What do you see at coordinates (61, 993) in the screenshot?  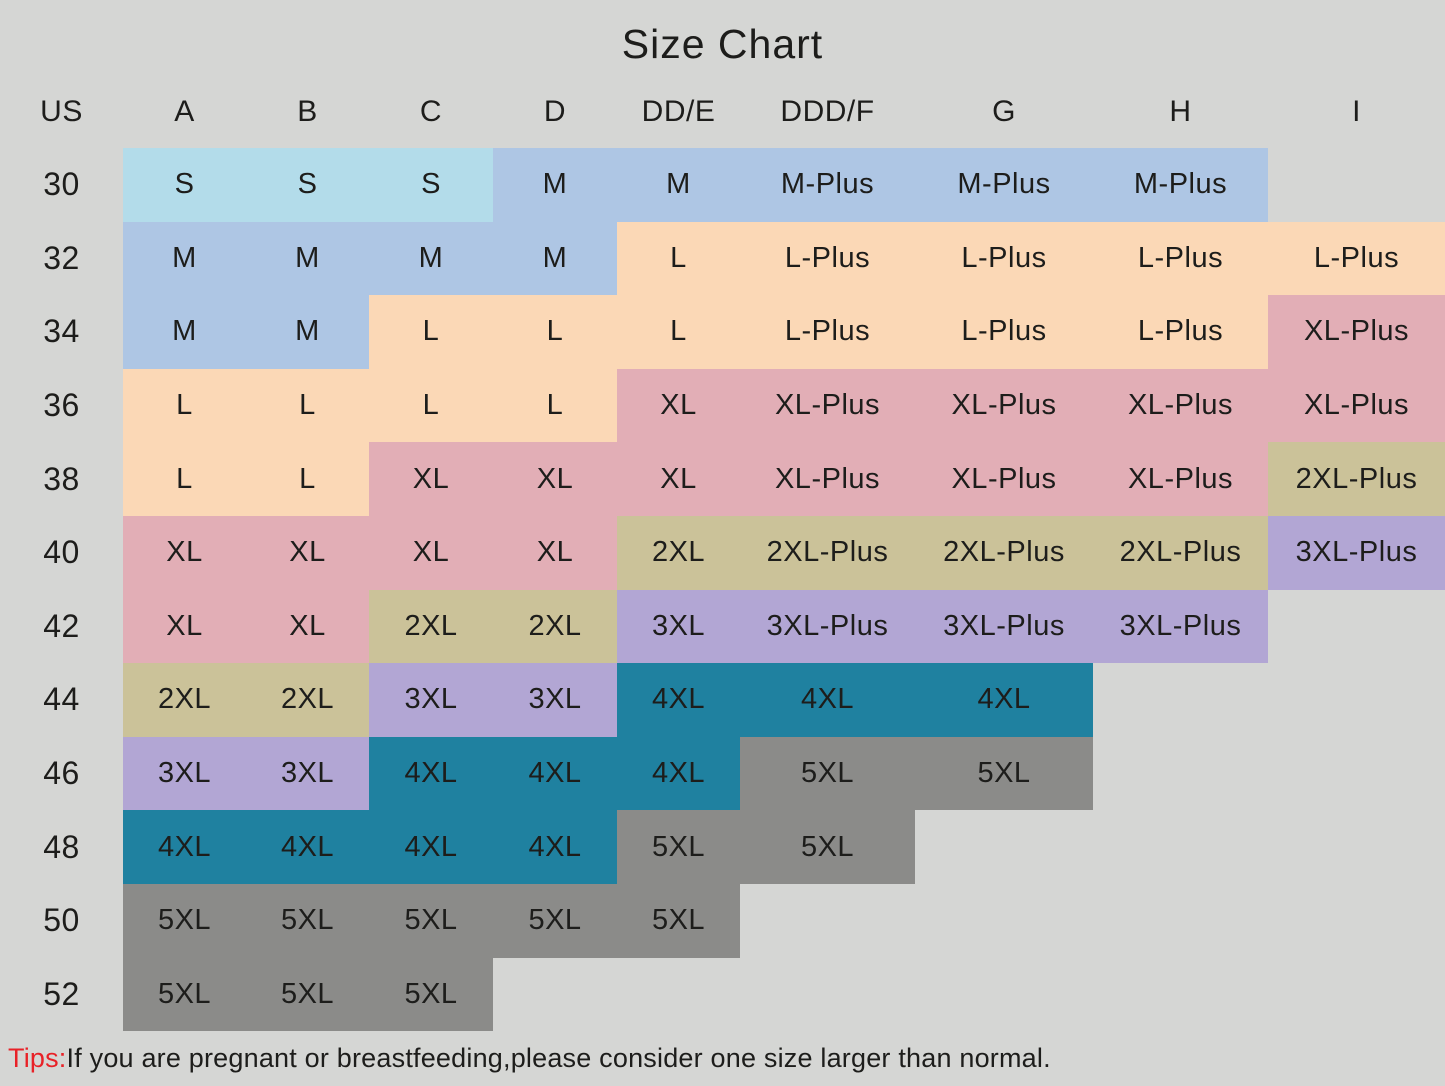 I see `row-label-52: 52` at bounding box center [61, 993].